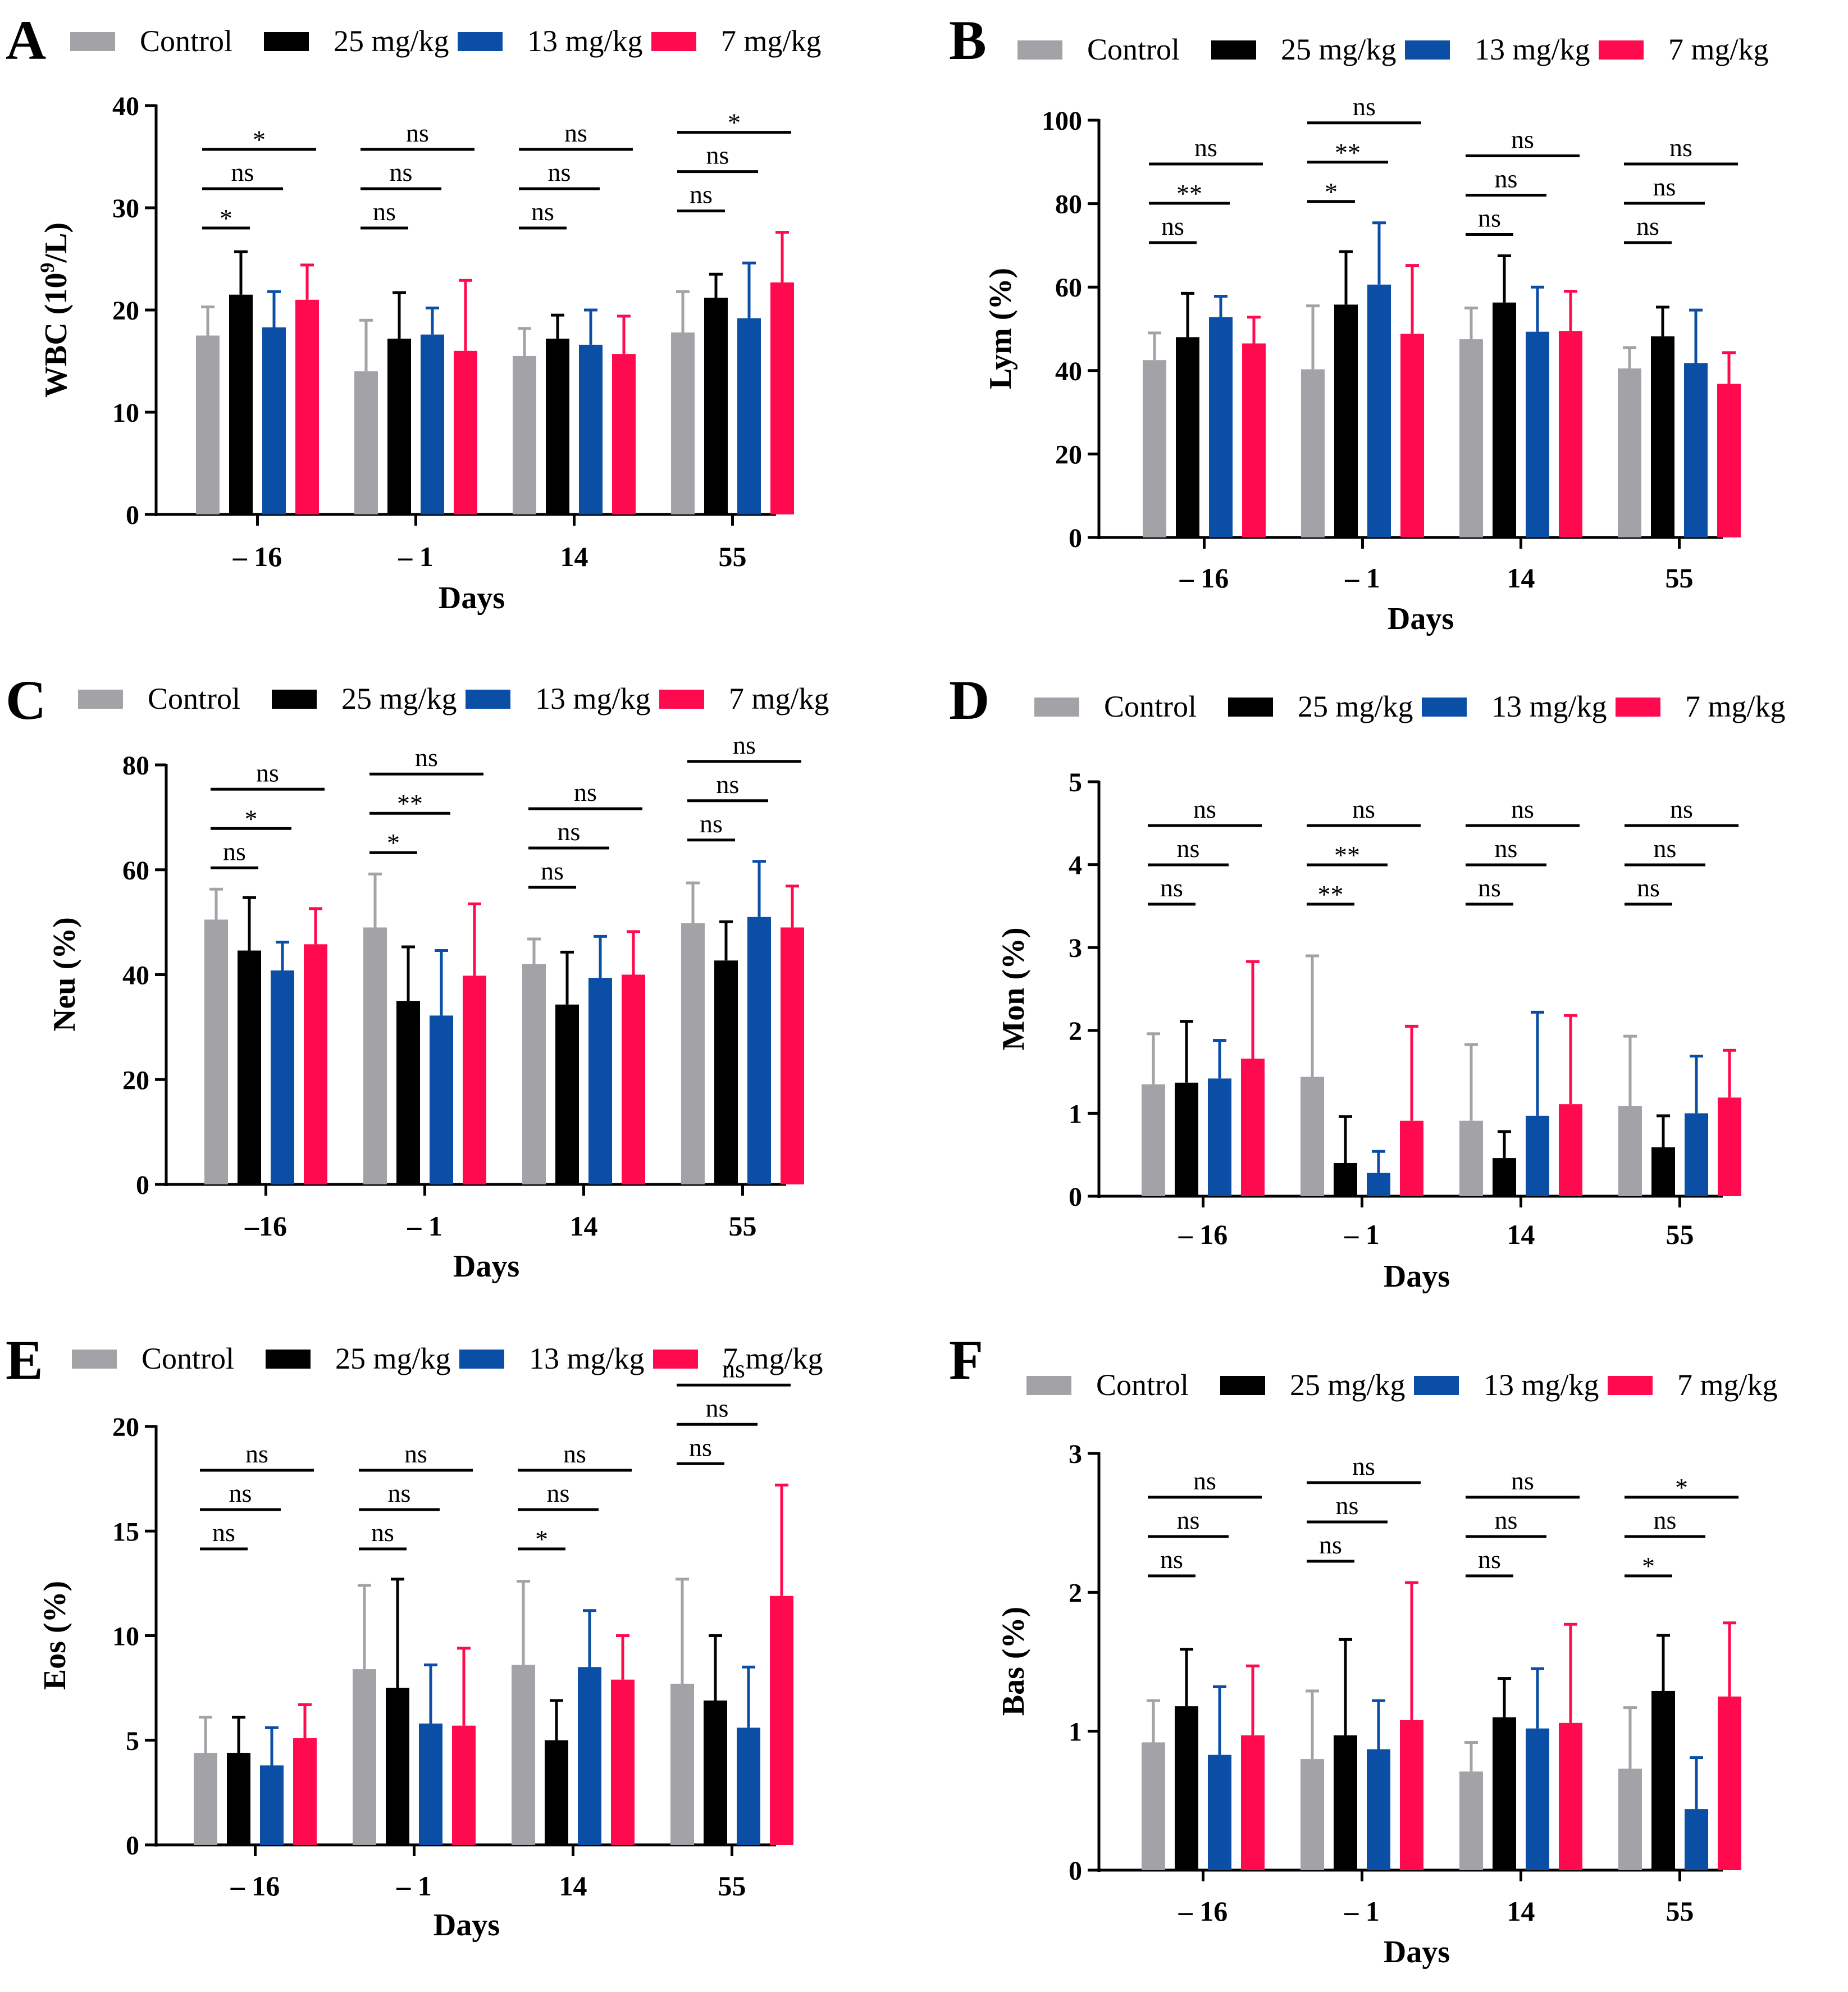  Describe the element at coordinates (966, 1360) in the screenshot. I see `panel-letter: F` at that location.